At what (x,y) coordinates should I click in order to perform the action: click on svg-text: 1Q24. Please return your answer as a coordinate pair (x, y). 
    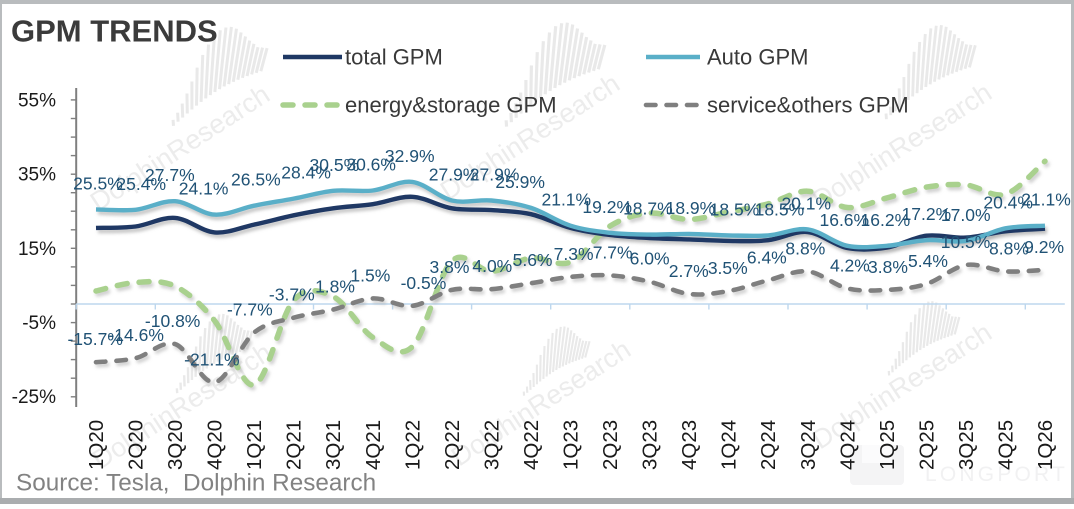
    Looking at the image, I should click on (729, 445).